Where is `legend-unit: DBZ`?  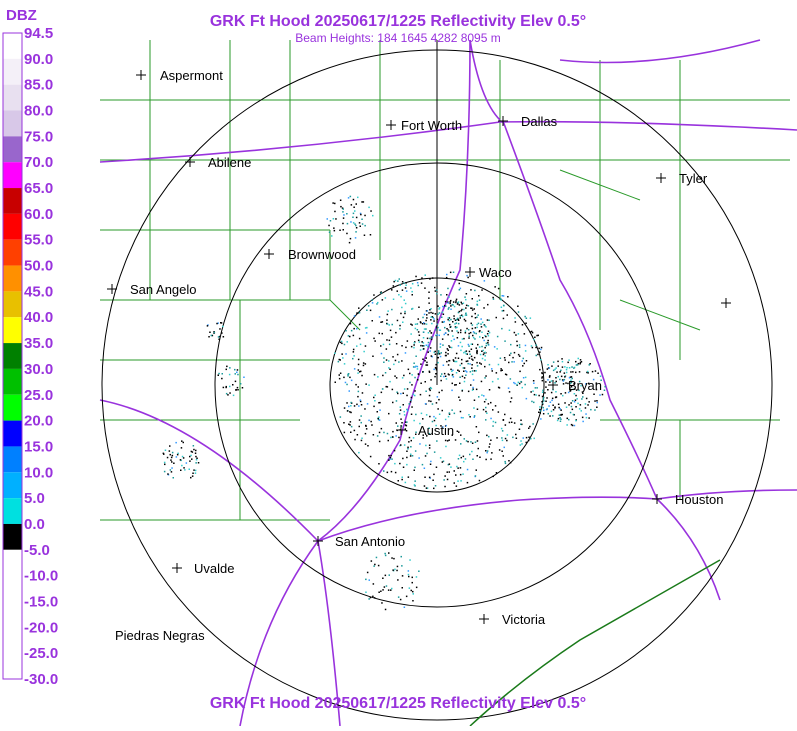 legend-unit: DBZ is located at coordinates (21, 15).